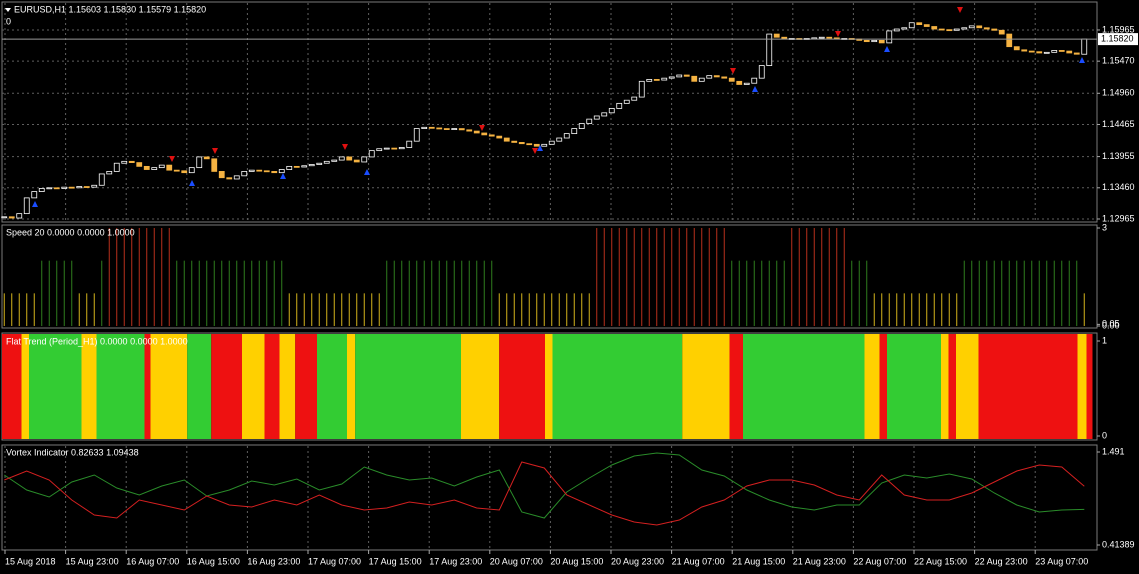 This screenshot has width=1139, height=574. What do you see at coordinates (213, 561) in the screenshot?
I see `x-tick-label: 16 Aug 15:00` at bounding box center [213, 561].